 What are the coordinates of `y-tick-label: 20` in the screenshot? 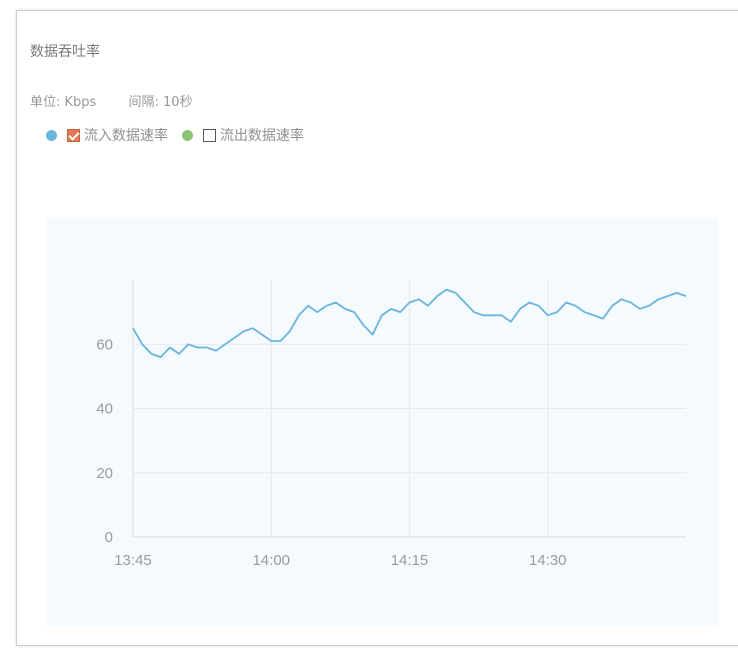 It's located at (104, 473).